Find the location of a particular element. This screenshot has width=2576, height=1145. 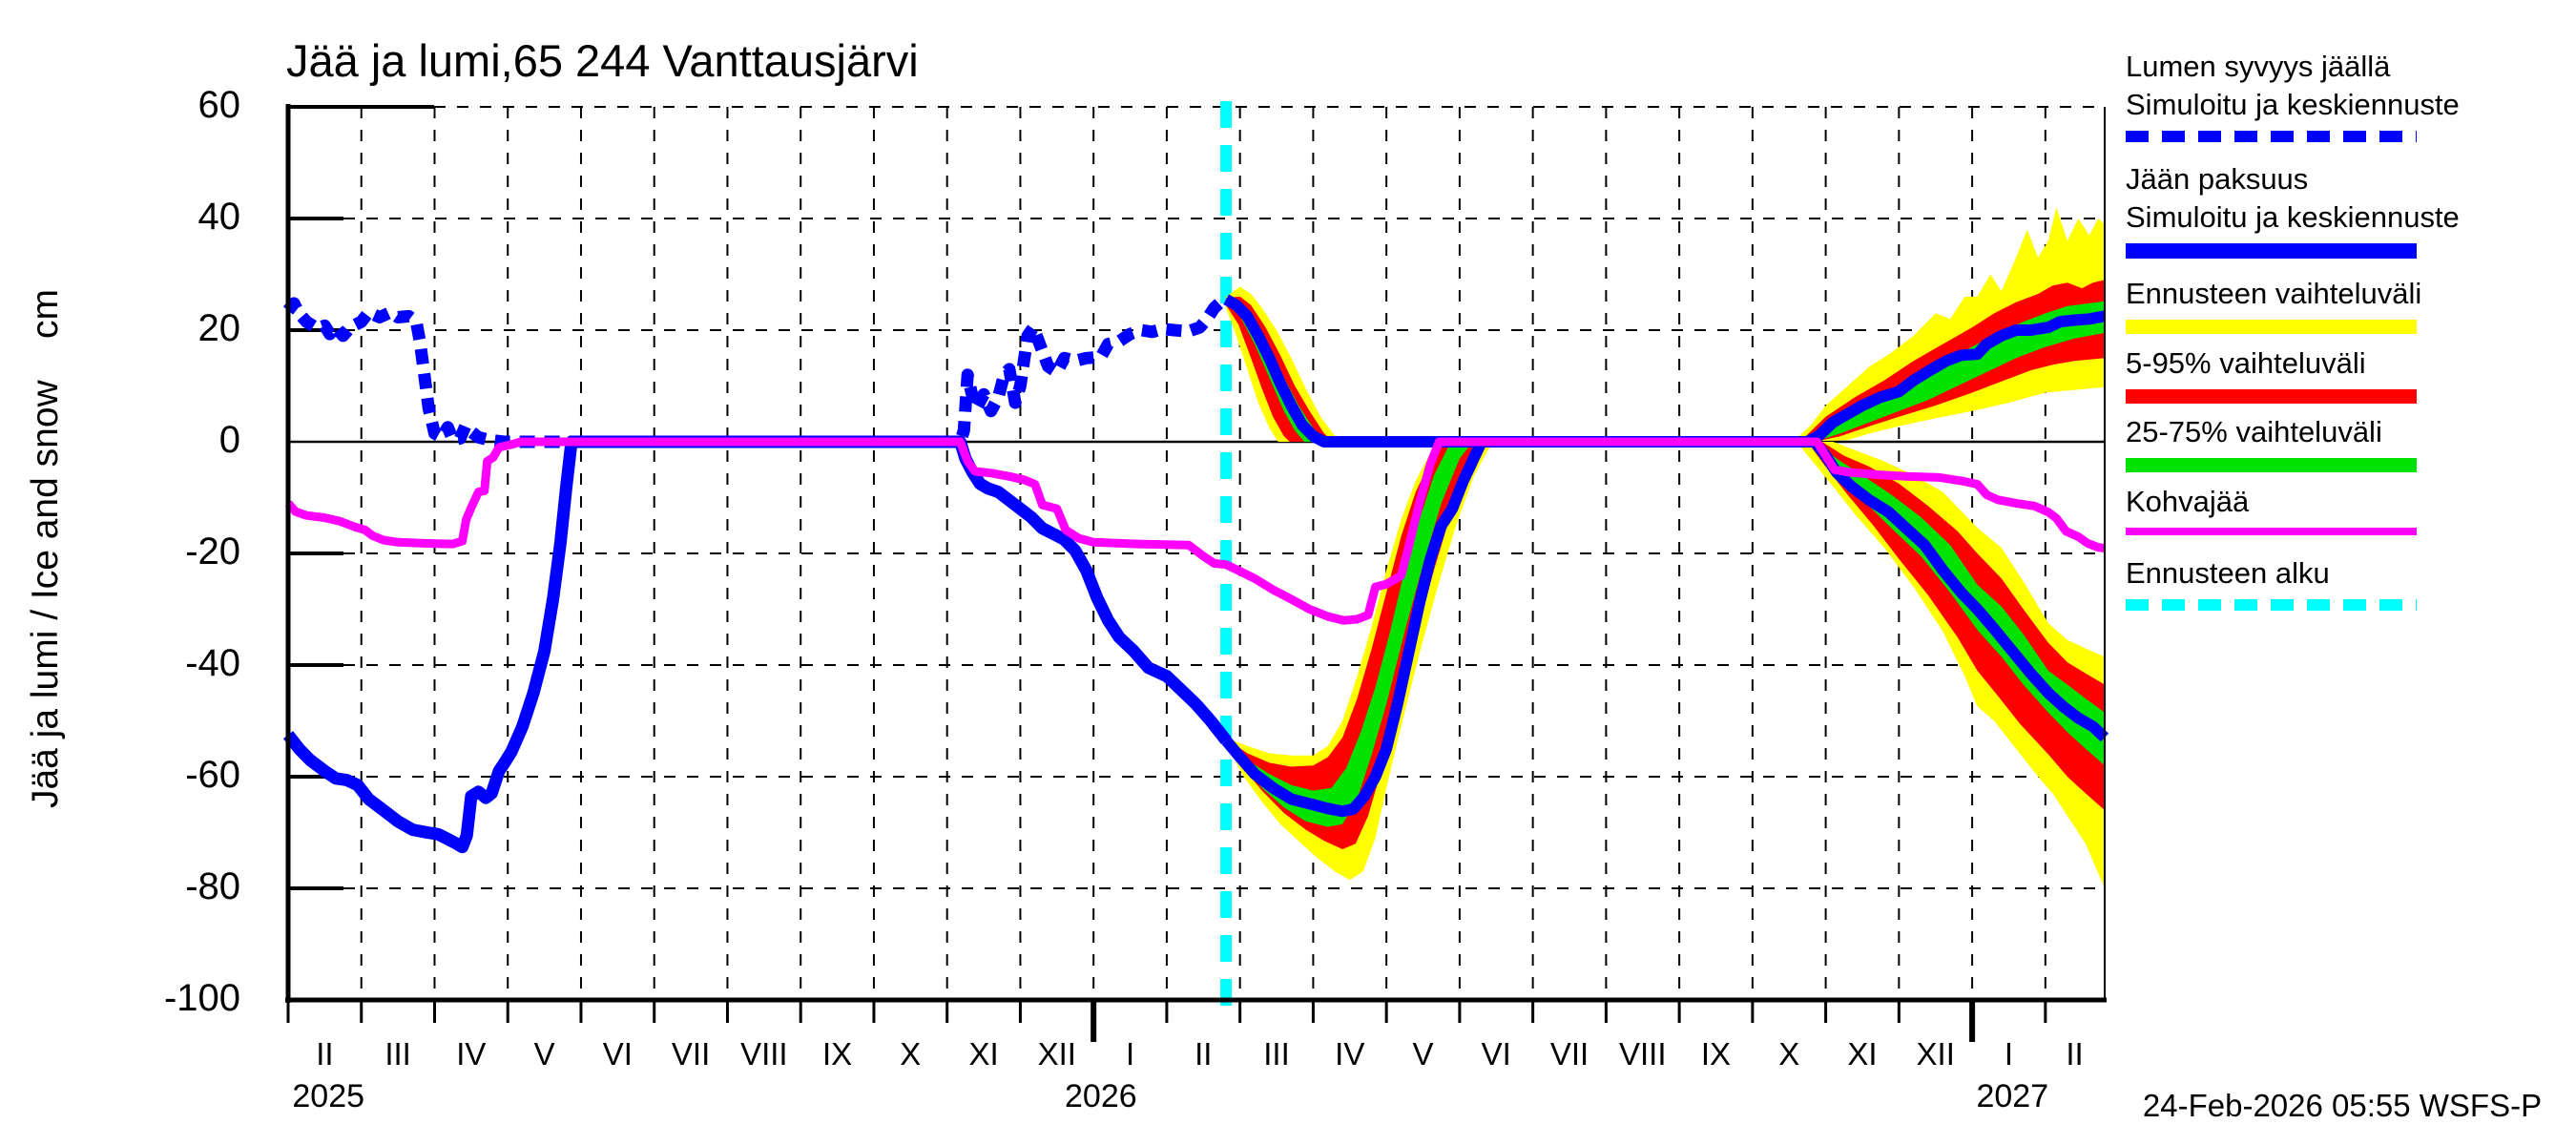

legend-item: 25-75% vaihteluväli is located at coordinates (2350, 443).